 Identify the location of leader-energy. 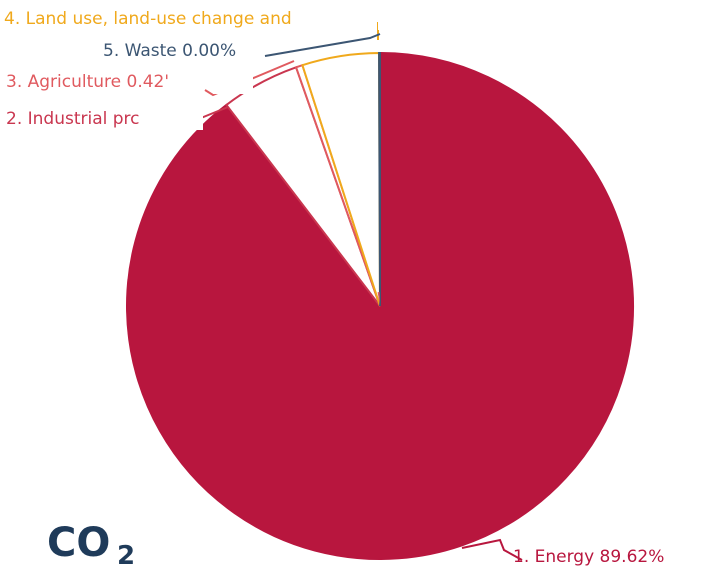
(492, 549).